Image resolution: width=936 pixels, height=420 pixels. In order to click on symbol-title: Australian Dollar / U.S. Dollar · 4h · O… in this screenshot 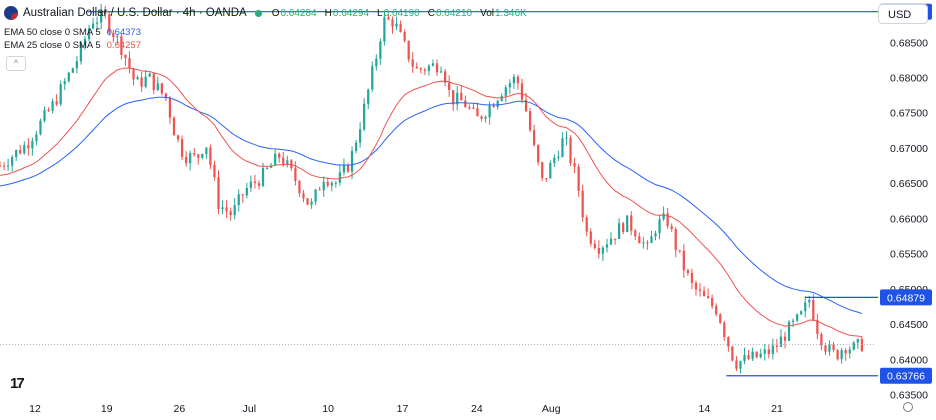, I will do `click(135, 13)`.